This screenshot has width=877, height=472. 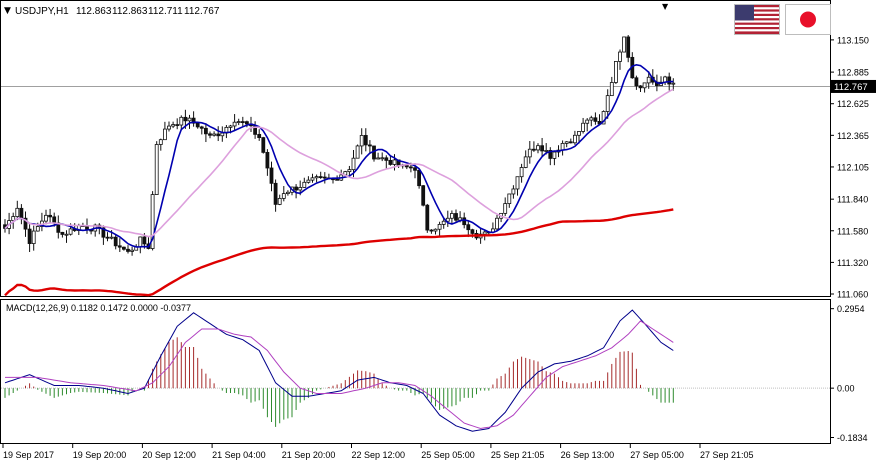 I want to click on time-tick-label: 27 Sep 05:00, so click(x=657, y=455).